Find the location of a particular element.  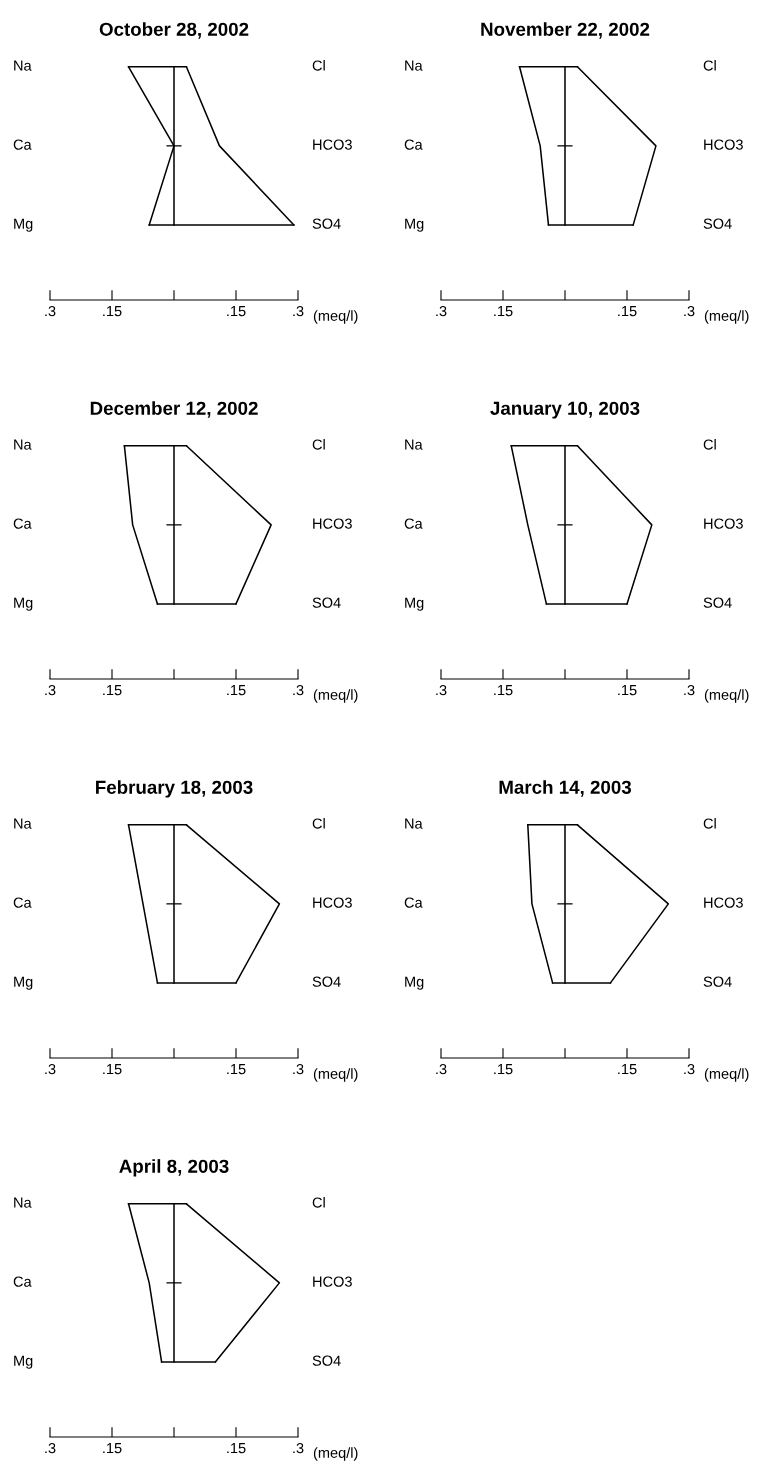

chart-title: December 12, 2002 is located at coordinates (174, 409).